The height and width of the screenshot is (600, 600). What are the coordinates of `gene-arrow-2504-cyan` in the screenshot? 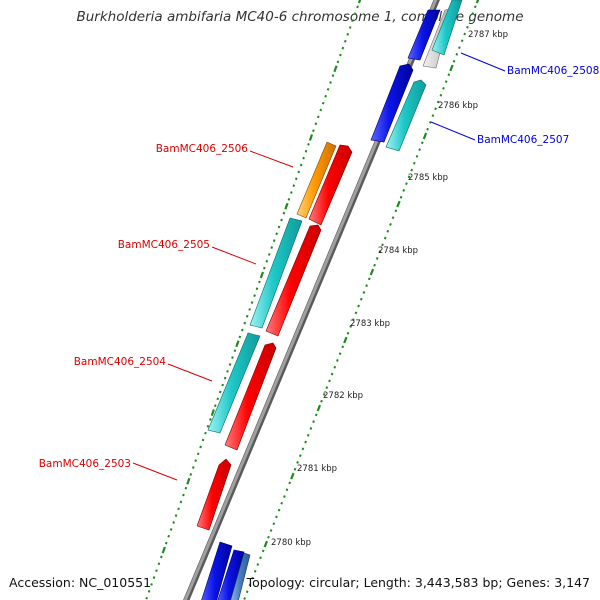 It's located at (234, 383).